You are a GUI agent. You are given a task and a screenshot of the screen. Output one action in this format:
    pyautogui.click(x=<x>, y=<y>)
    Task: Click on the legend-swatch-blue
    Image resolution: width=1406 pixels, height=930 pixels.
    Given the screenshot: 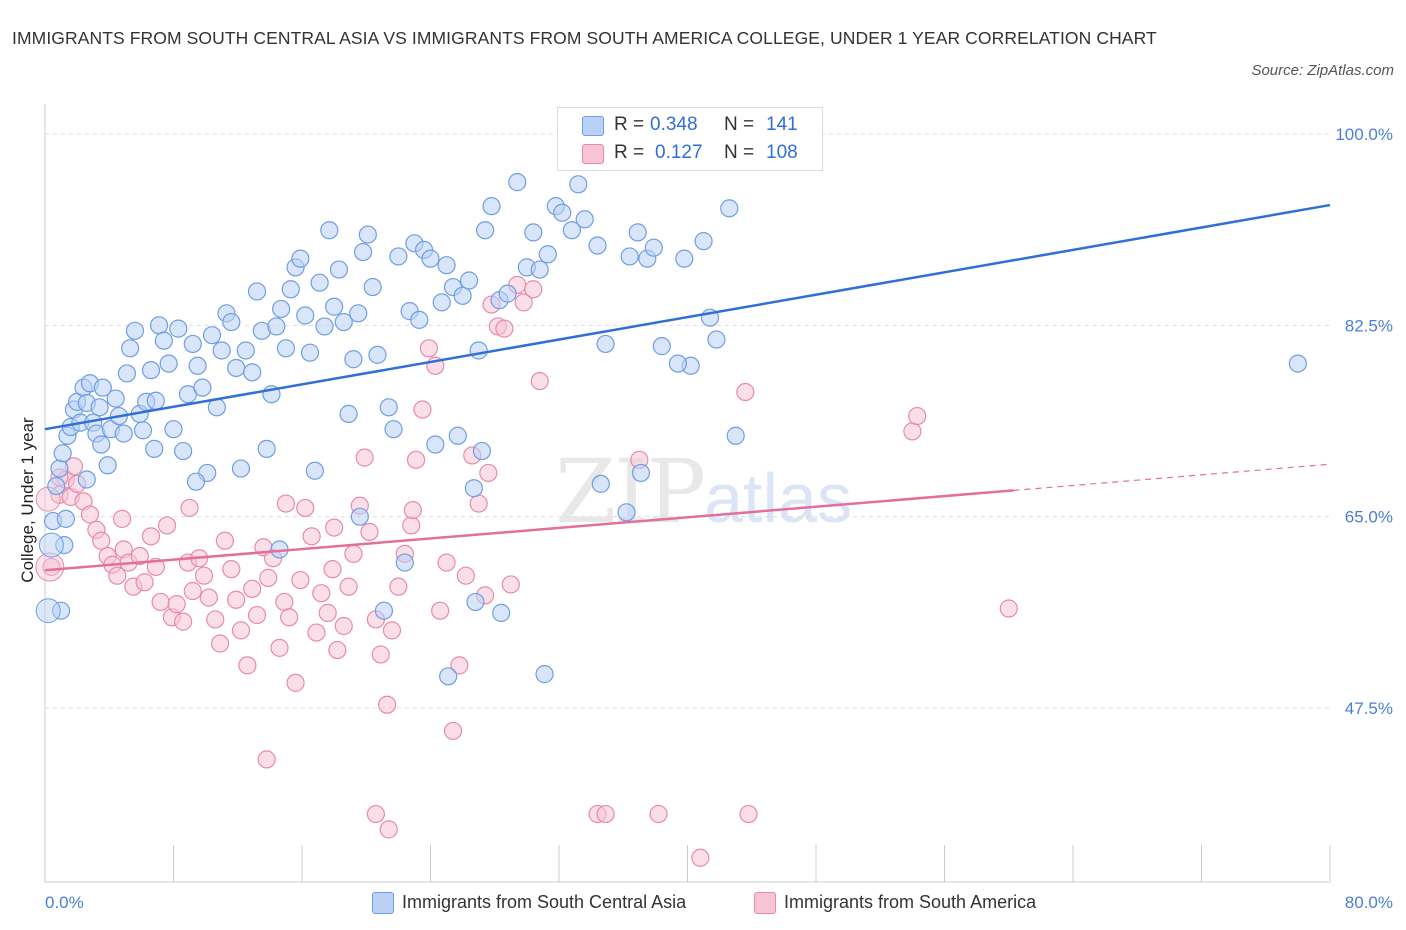 What is the action you would take?
    pyautogui.click(x=383, y=903)
    